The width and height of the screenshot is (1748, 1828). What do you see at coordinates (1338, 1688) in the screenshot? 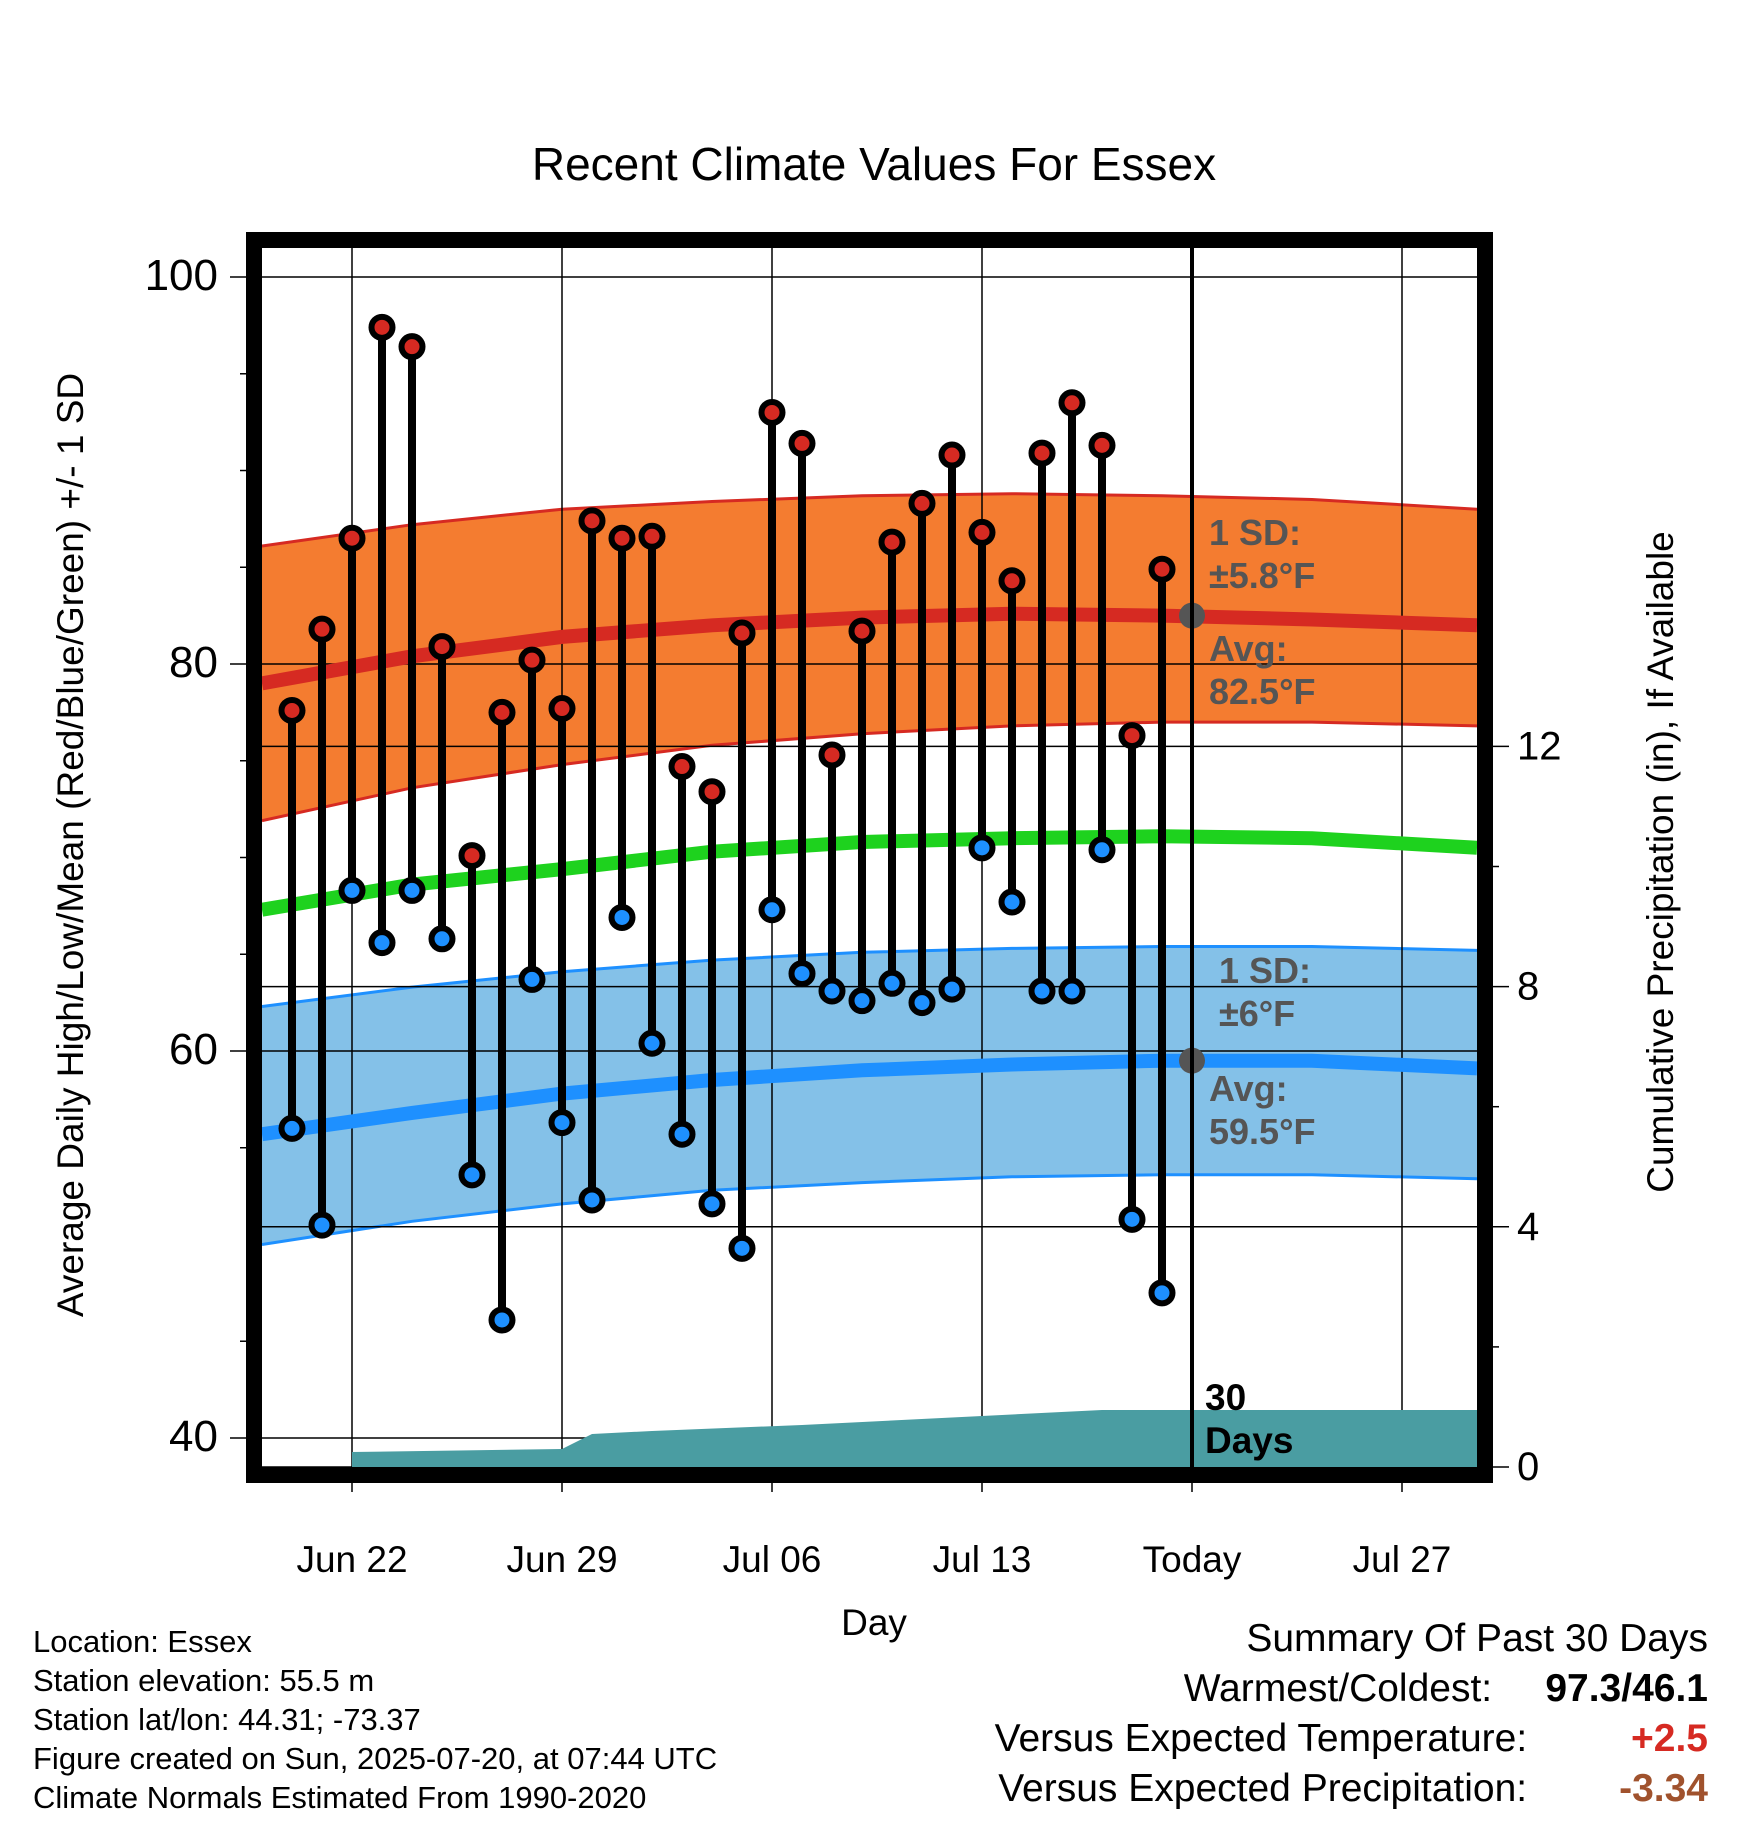
I see `warmest-coldest-label: Warmest/Coldest:` at bounding box center [1338, 1688].